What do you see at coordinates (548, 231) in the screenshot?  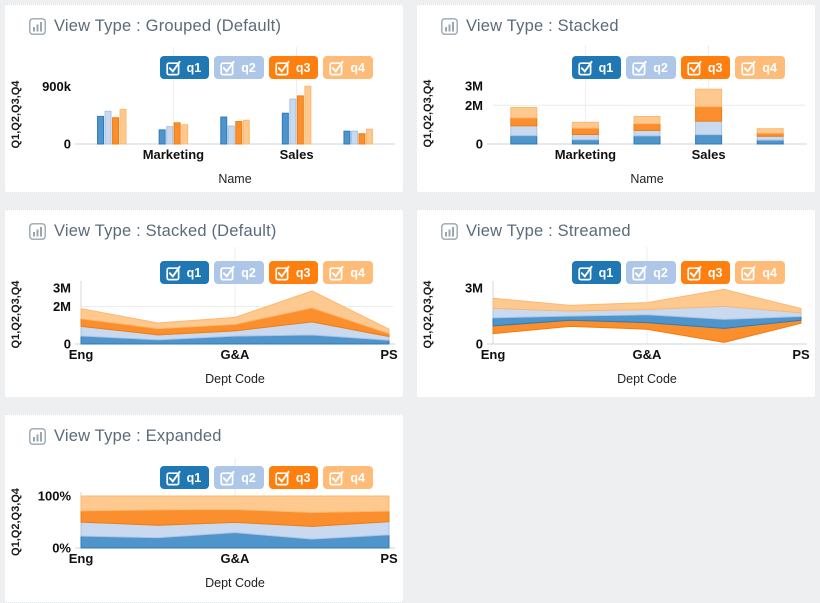 I see `panel-title: View Type : Streamed` at bounding box center [548, 231].